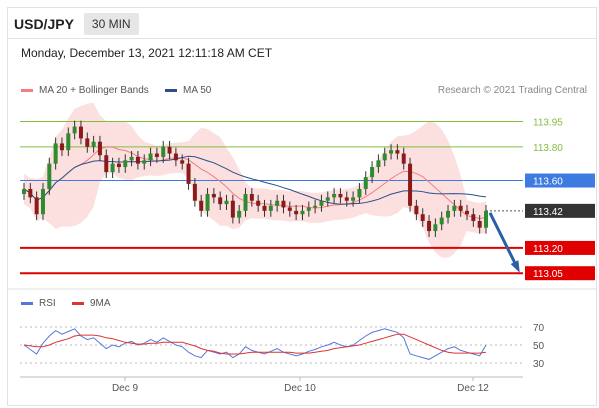  What do you see at coordinates (27, 303) in the screenshot?
I see `rsi-swatch` at bounding box center [27, 303].